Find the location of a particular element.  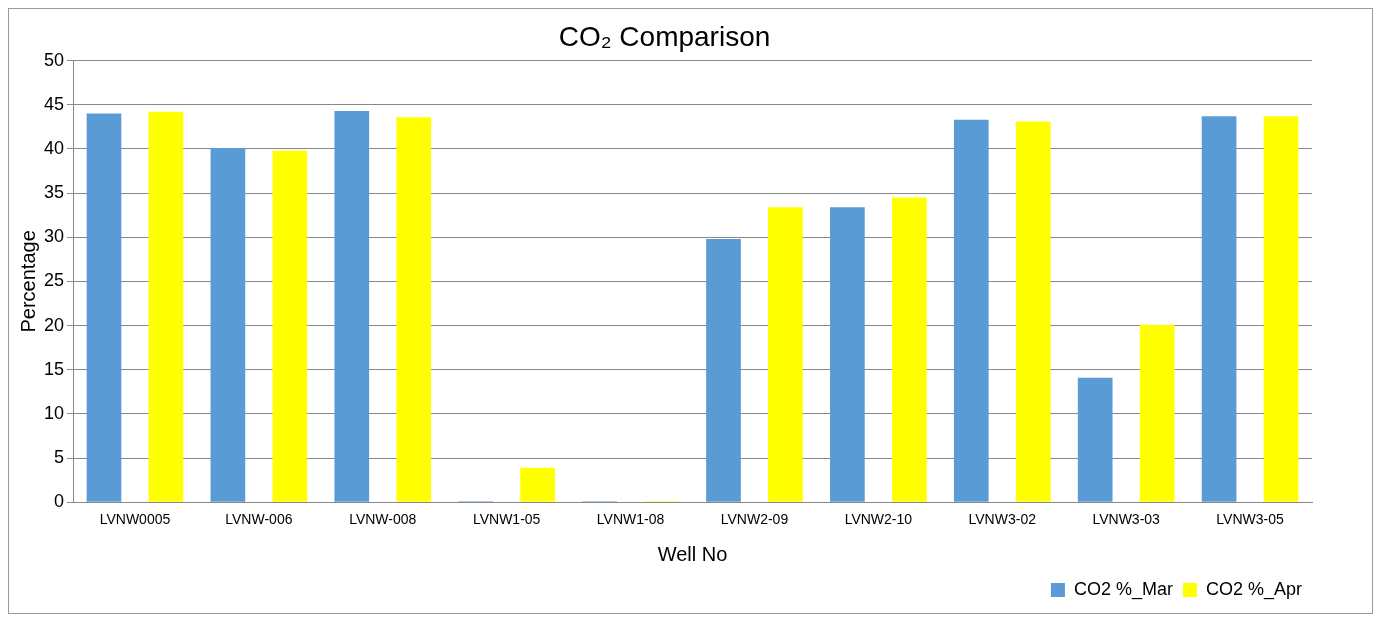

x-tick-label: LVNW-008 is located at coordinates (383, 519).